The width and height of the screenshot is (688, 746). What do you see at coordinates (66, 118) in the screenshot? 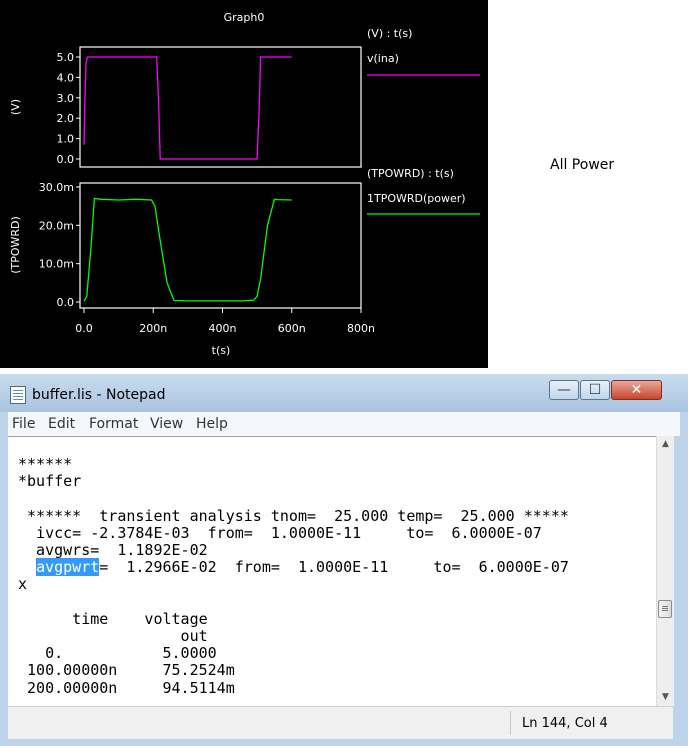
I see `top-ytick-label: 2.0` at bounding box center [66, 118].